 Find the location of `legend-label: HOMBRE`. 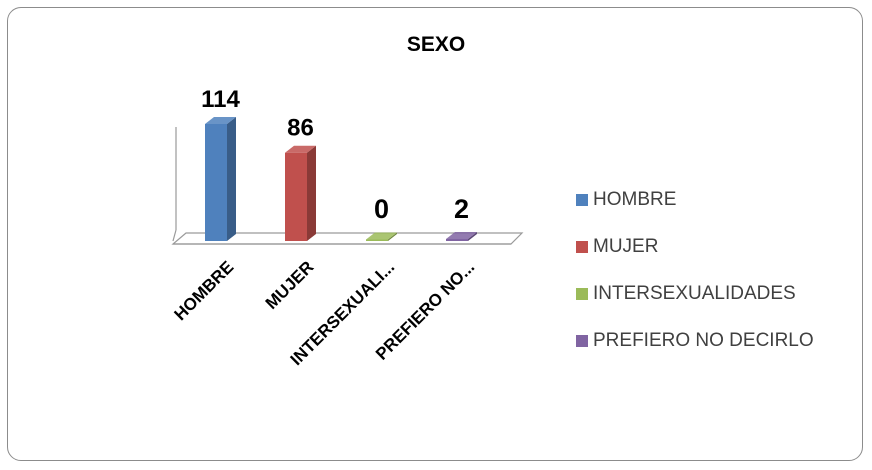

legend-label: HOMBRE is located at coordinates (635, 199).